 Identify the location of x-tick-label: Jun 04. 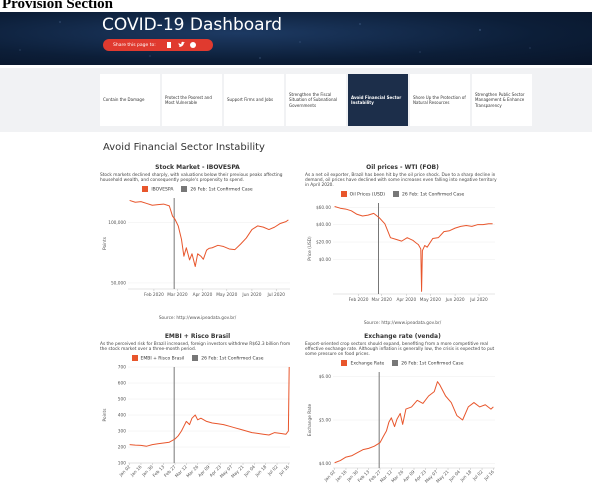
(454, 475).